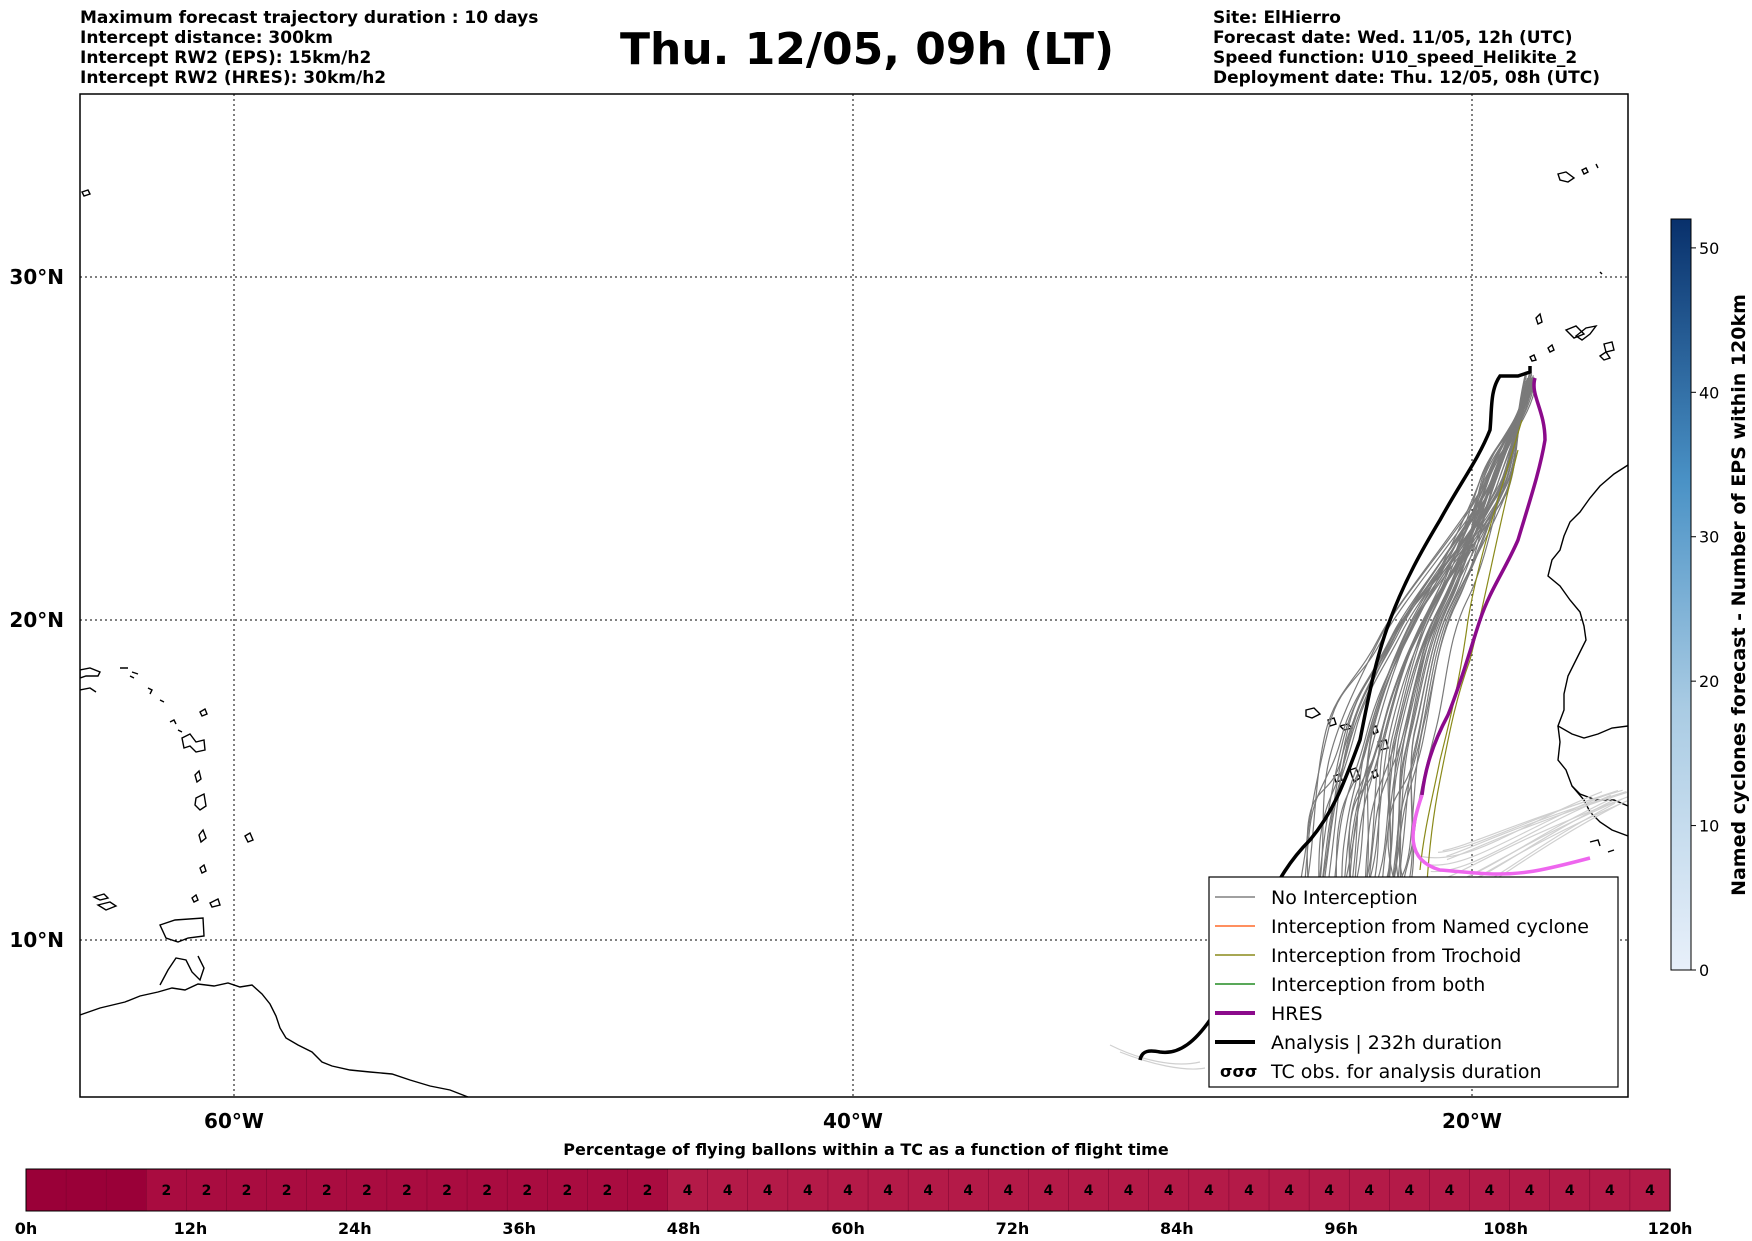 The image size is (1752, 1241). I want to click on legend-item: Analysis | 232h duration, so click(1358, 1043).